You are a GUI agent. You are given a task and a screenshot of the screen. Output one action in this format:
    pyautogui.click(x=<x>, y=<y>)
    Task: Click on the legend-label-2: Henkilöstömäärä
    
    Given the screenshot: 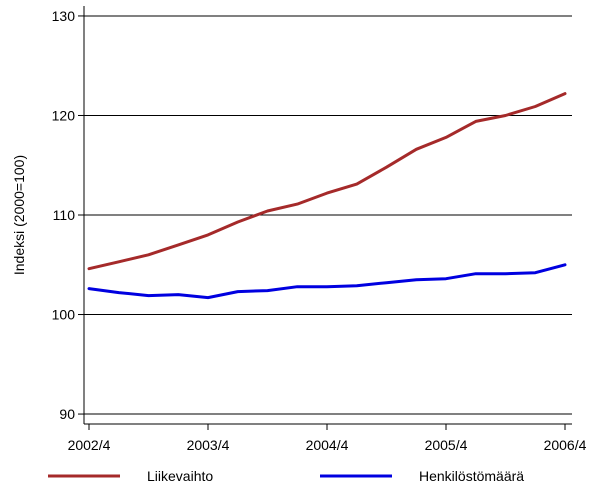 What is the action you would take?
    pyautogui.click(x=471, y=476)
    